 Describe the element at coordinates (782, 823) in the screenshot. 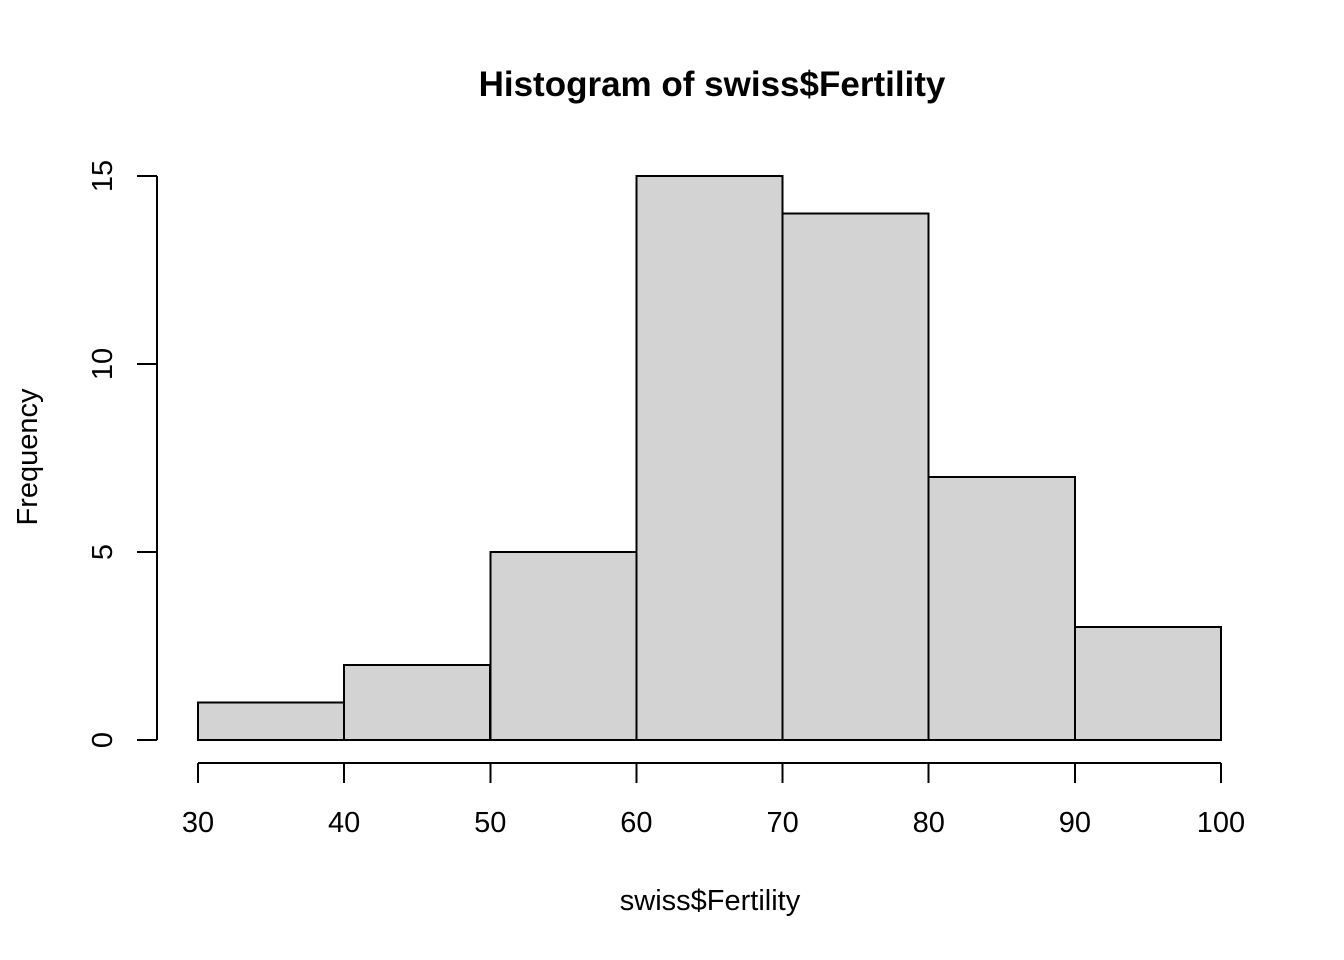

I see `x-tick-label-70: 70` at that location.